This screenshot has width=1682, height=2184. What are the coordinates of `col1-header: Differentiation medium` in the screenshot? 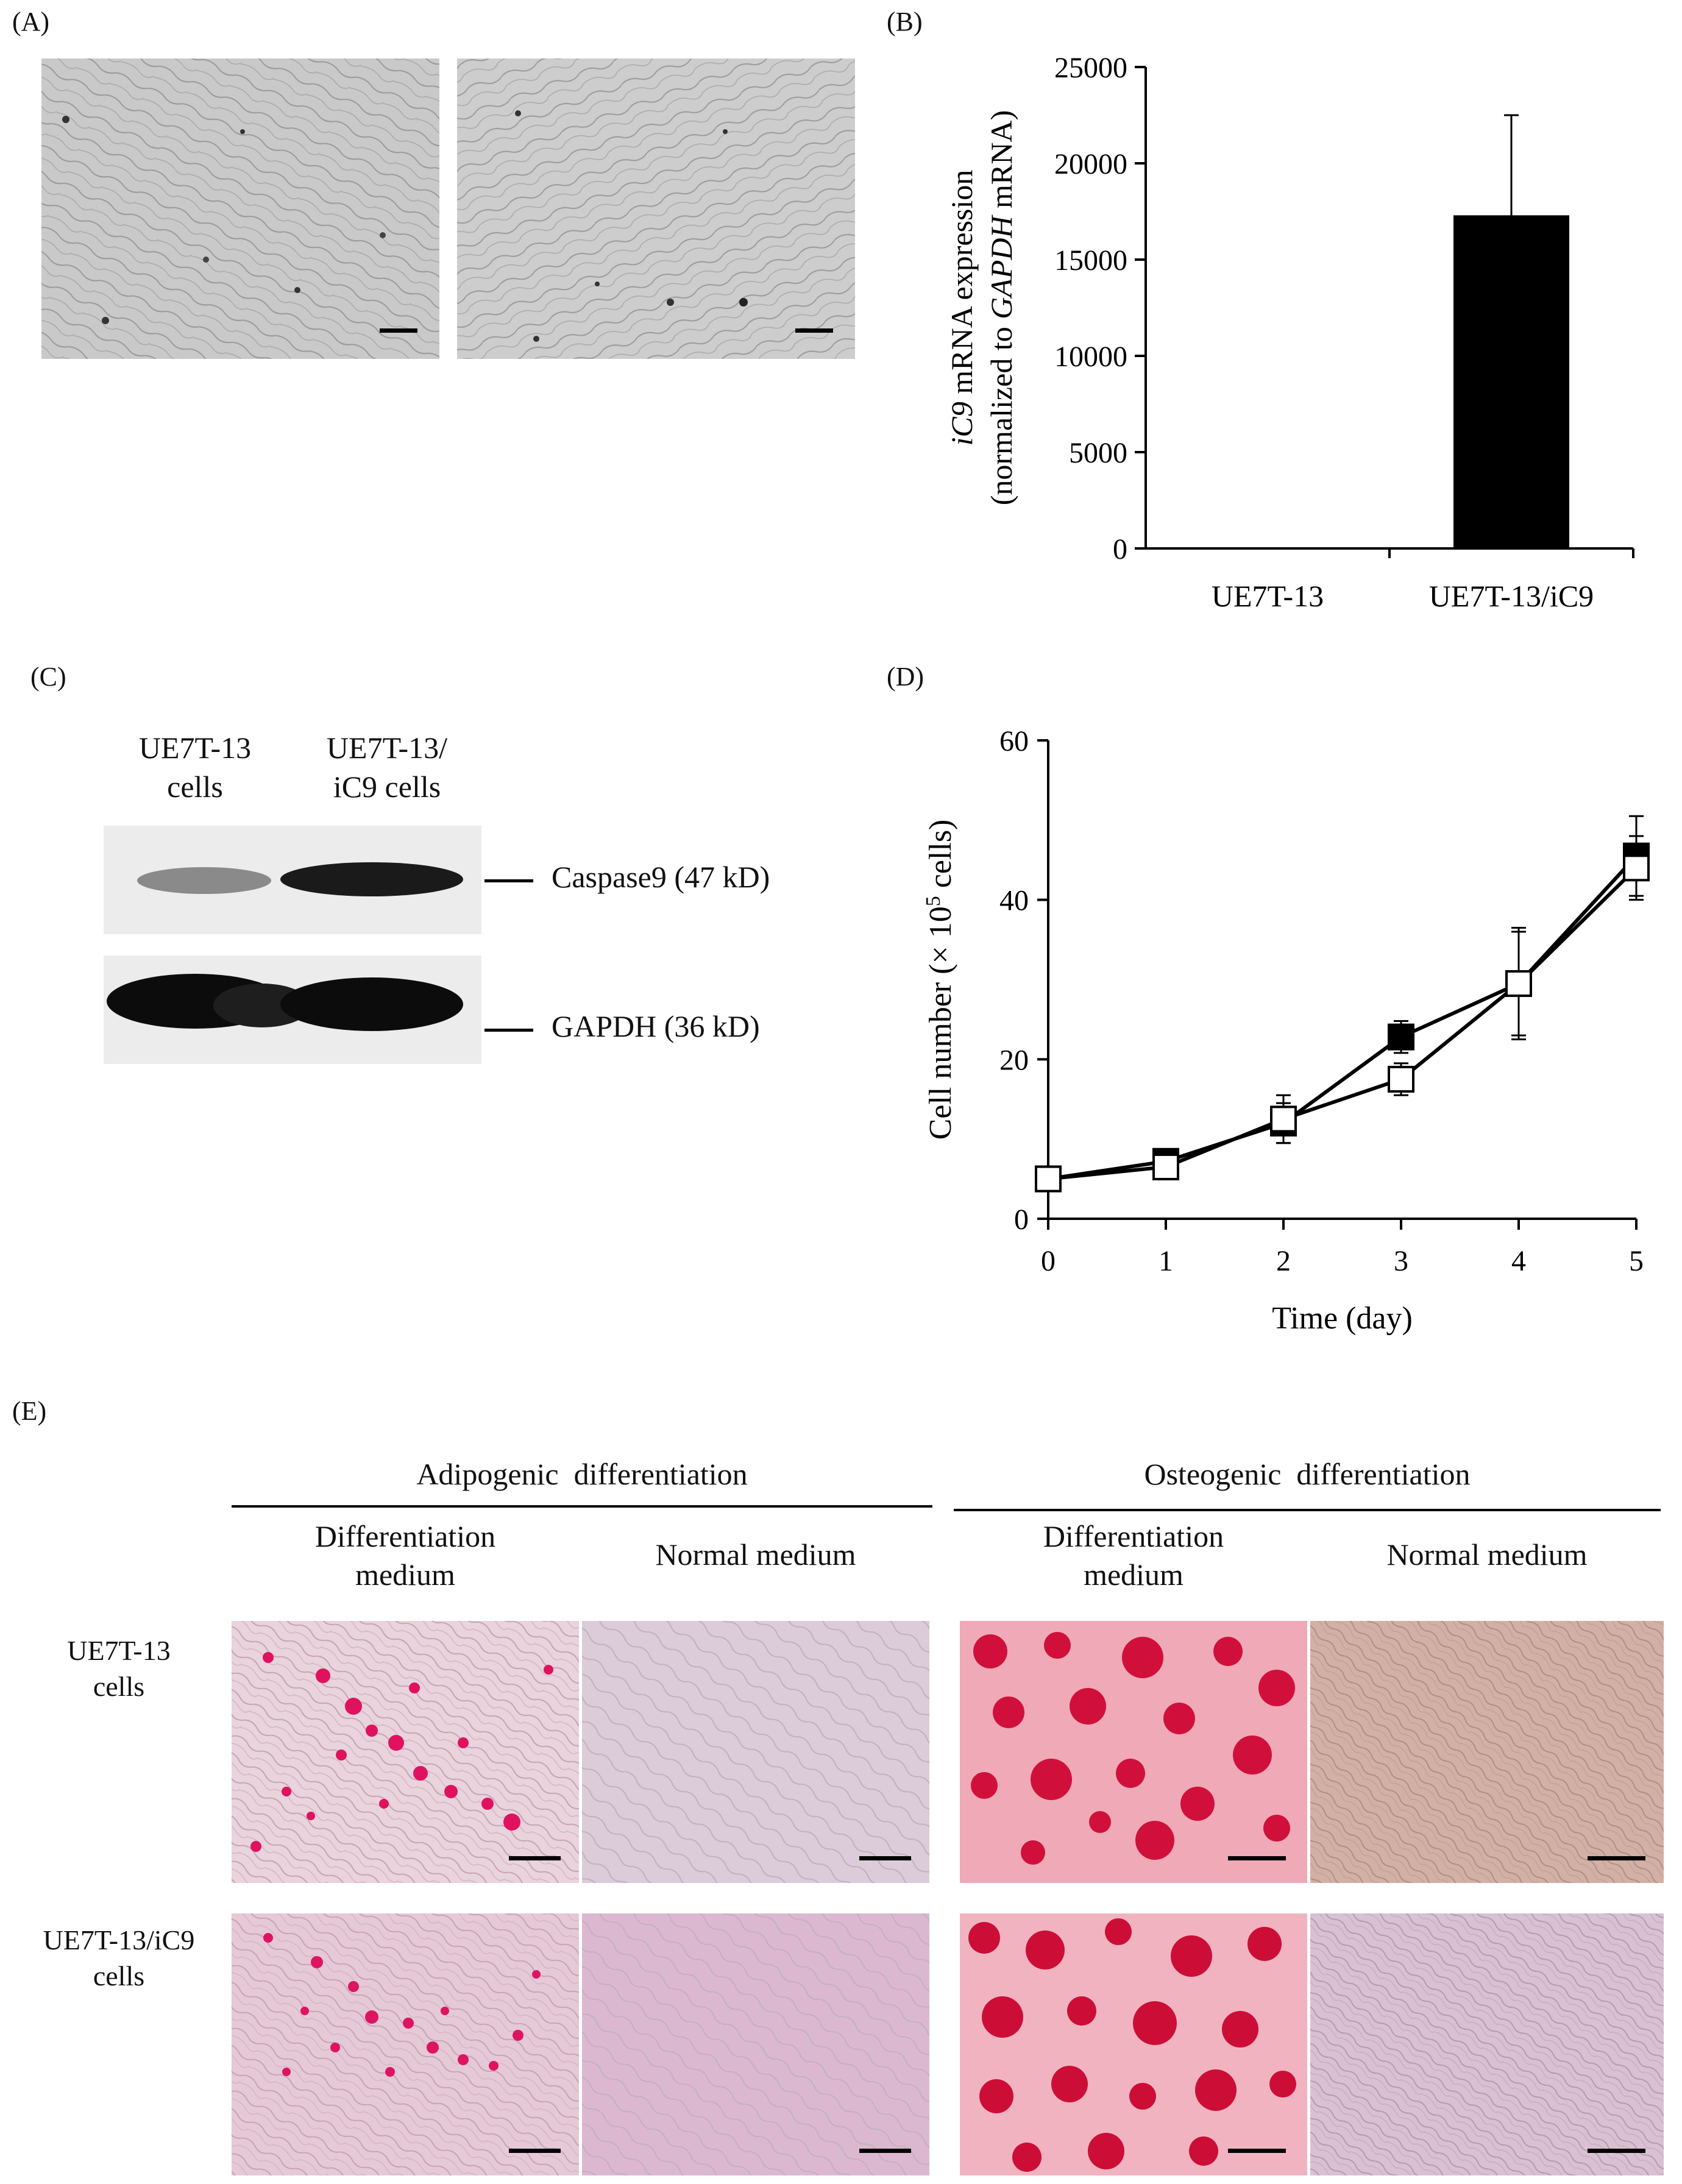 It's located at (405, 1555).